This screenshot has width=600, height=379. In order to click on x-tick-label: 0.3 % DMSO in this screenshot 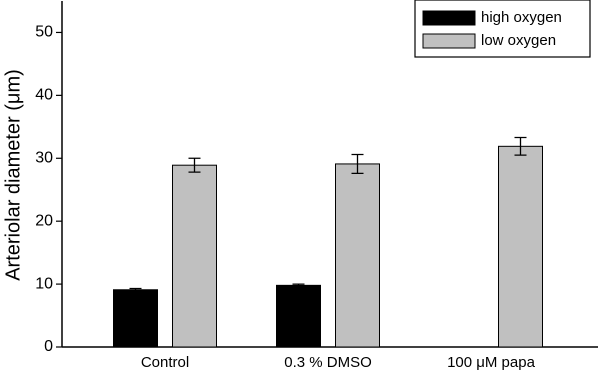, I will do `click(328, 362)`.